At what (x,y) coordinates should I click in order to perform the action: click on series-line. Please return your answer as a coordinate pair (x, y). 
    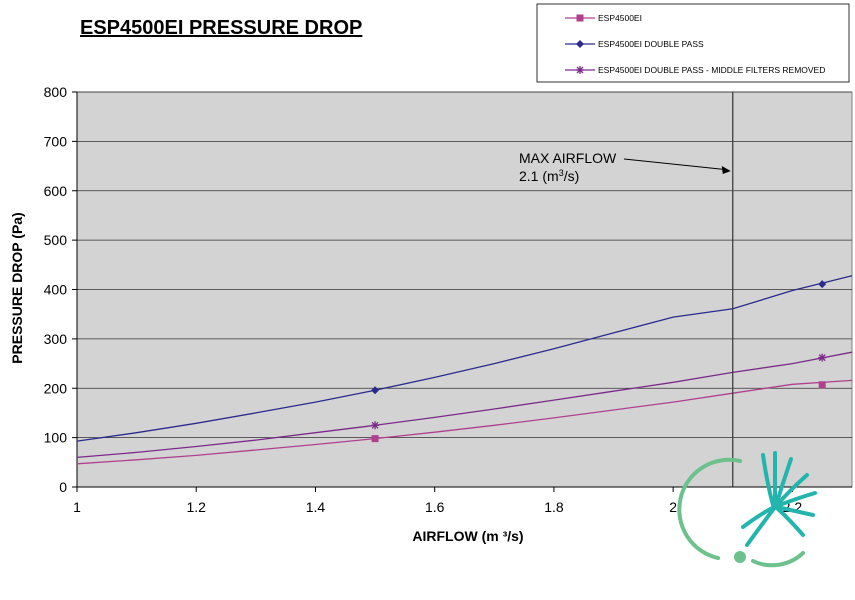
    Looking at the image, I should click on (464, 422).